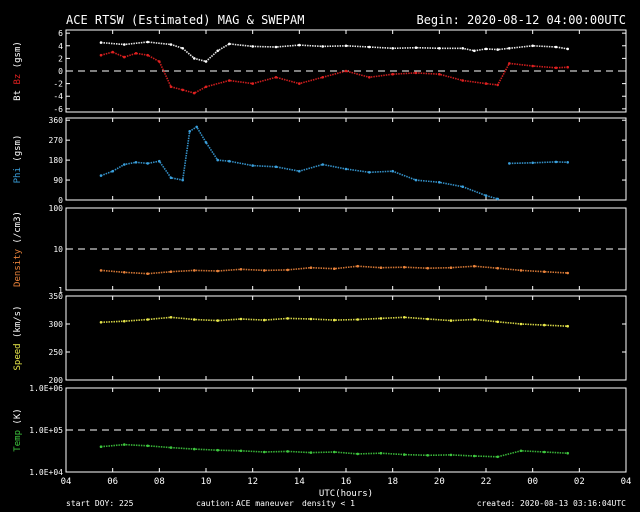 The height and width of the screenshot is (512, 640). I want to click on y-tick-label: 4, so click(60, 46).